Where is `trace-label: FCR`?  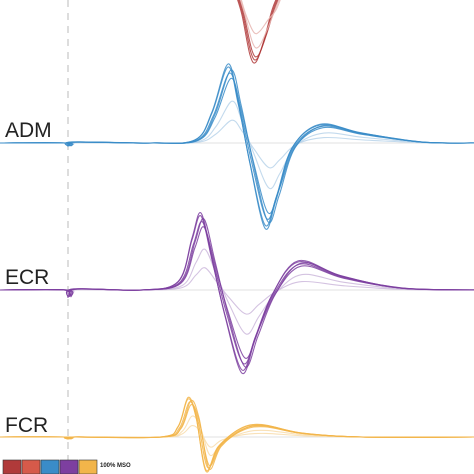 trace-label: FCR is located at coordinates (26, 425).